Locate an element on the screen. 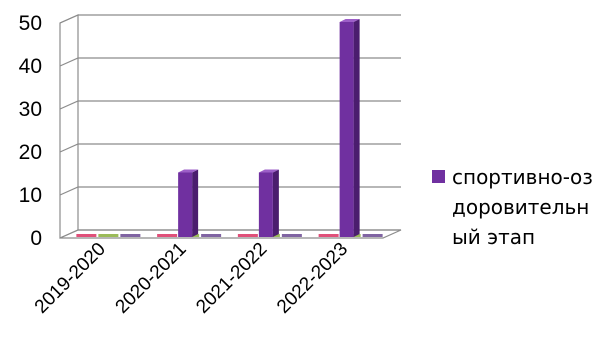 The width and height of the screenshot is (600, 362). side-wall is located at coordinates (69, 126).